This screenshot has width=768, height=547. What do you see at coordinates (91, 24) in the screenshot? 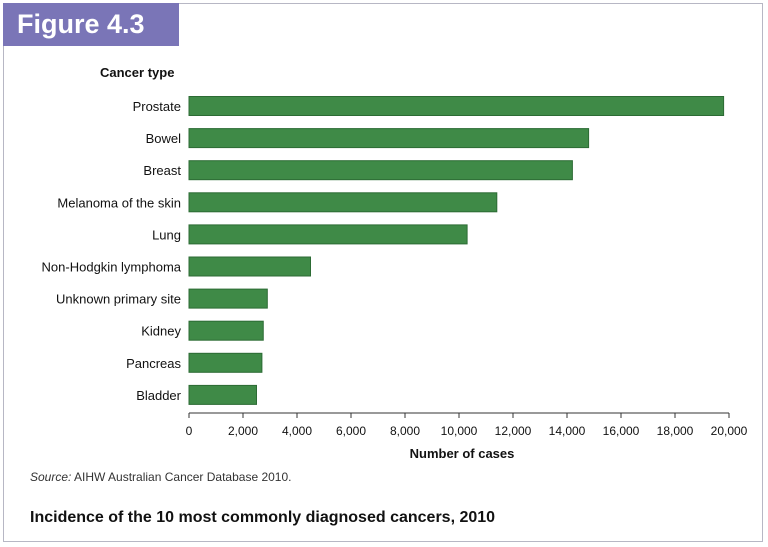
I see `figure-label: Figure 4.3` at bounding box center [91, 24].